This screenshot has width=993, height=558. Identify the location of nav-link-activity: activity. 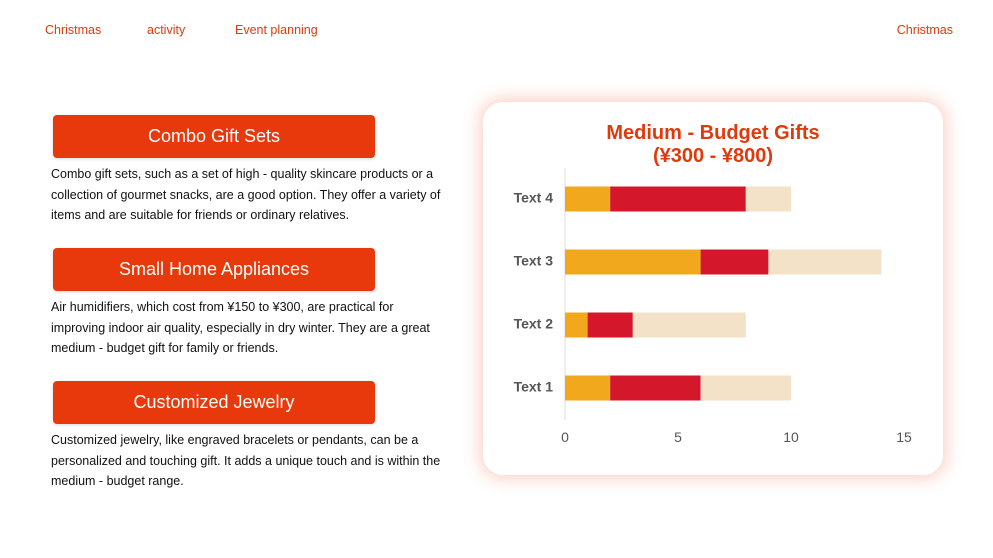
(166, 30).